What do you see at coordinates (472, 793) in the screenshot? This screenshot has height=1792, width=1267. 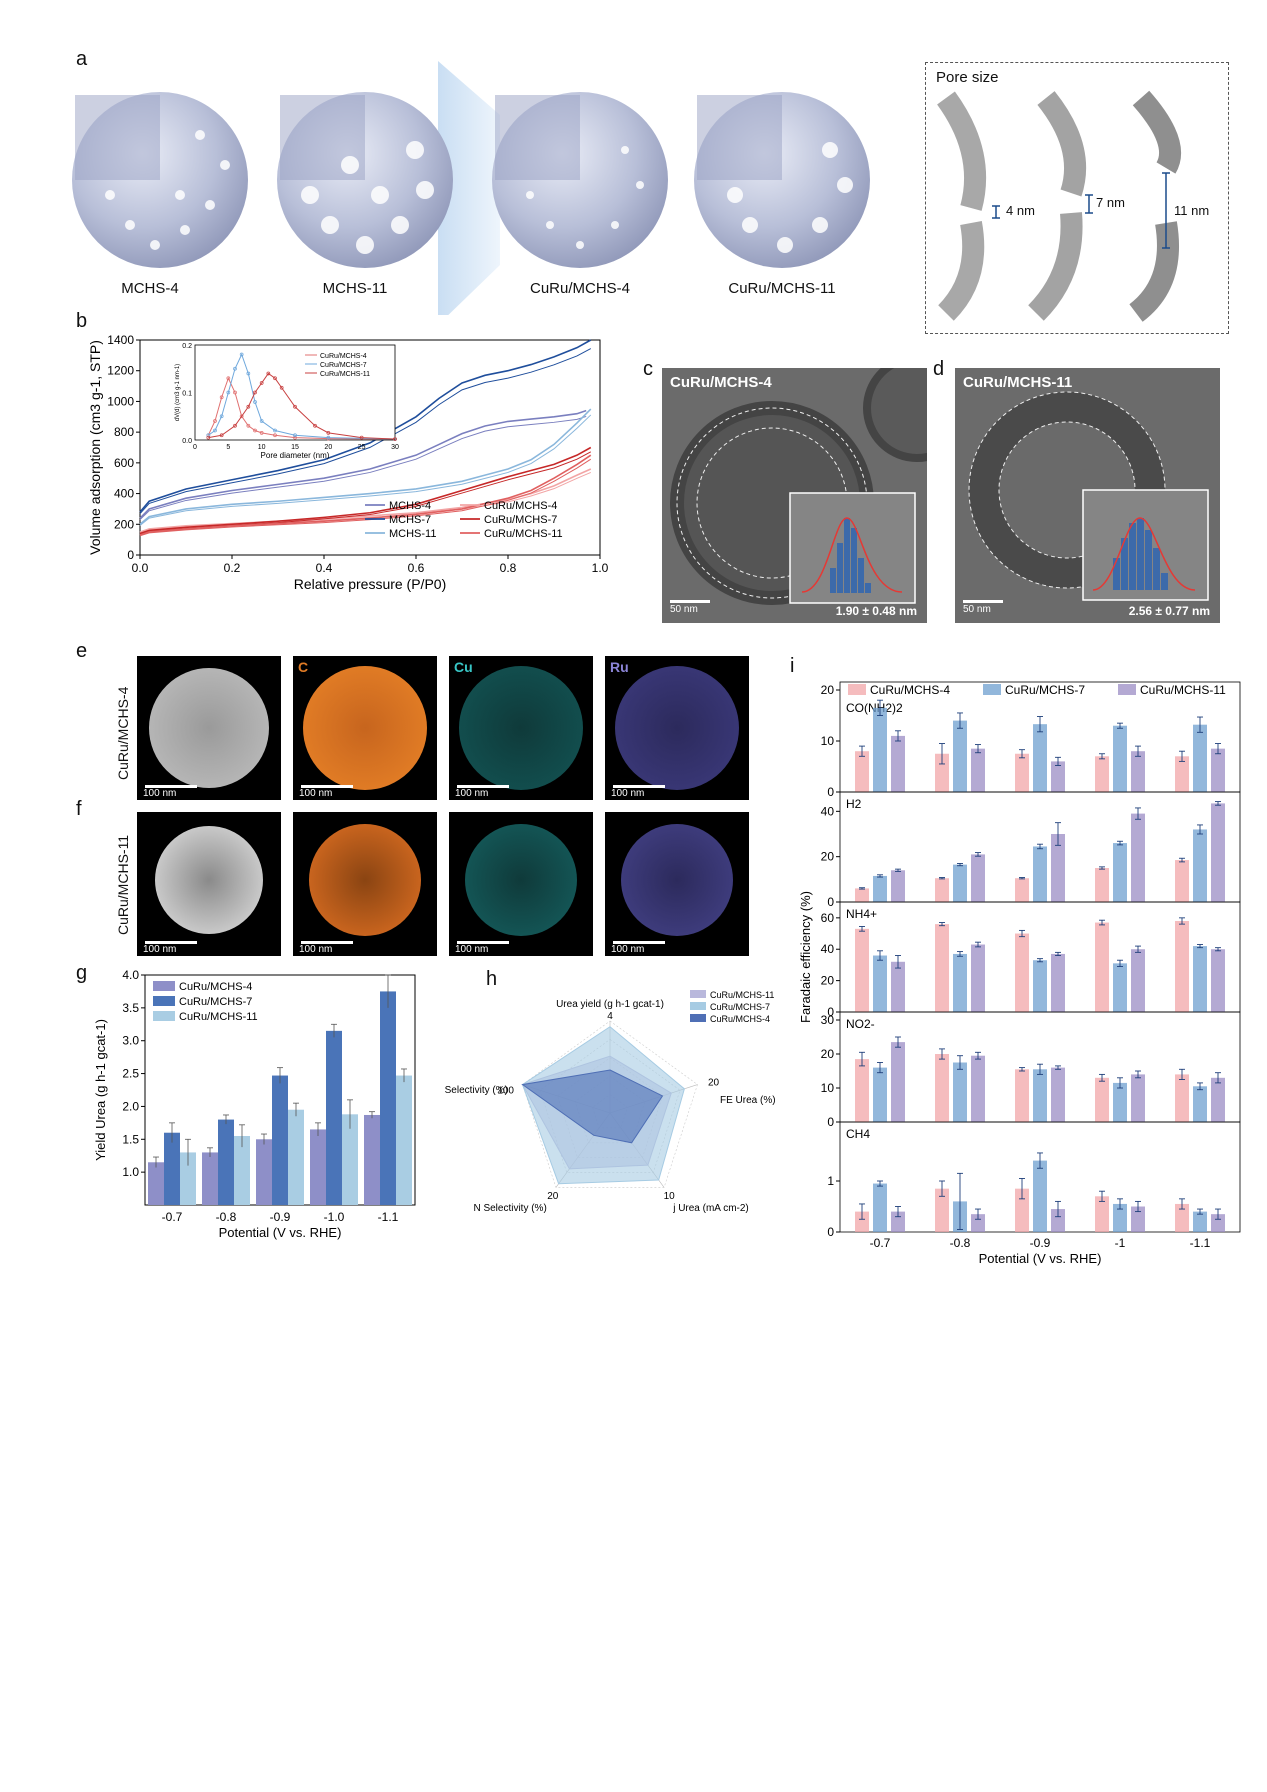 I see `map-e-copper-scale: 100 nm` at bounding box center [472, 793].